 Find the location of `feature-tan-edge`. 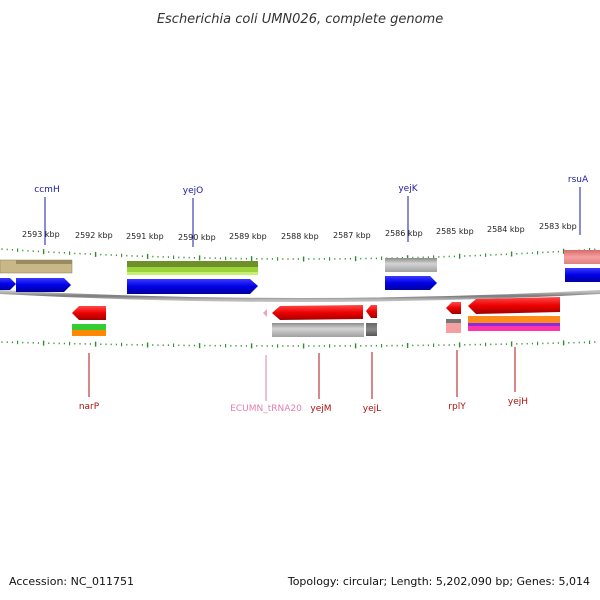

feature-tan-edge is located at coordinates (44, 262).